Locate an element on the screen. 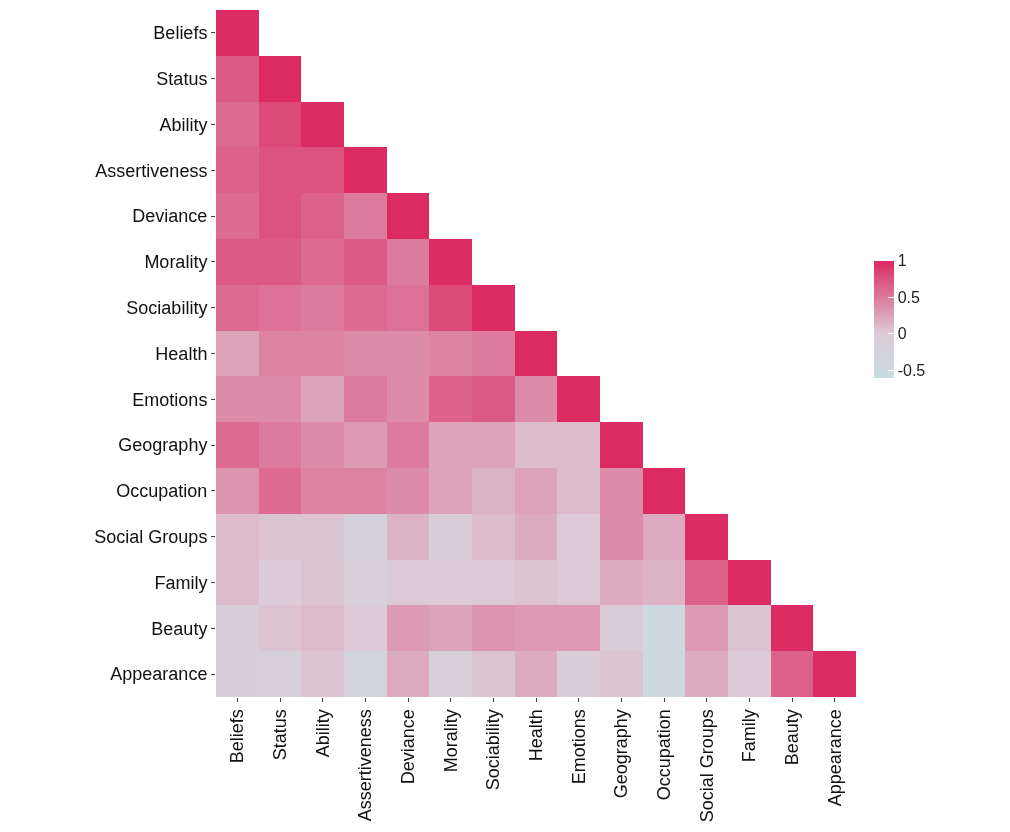 The image size is (1010, 832). x-tick-label: Beliefs is located at coordinates (237, 736).